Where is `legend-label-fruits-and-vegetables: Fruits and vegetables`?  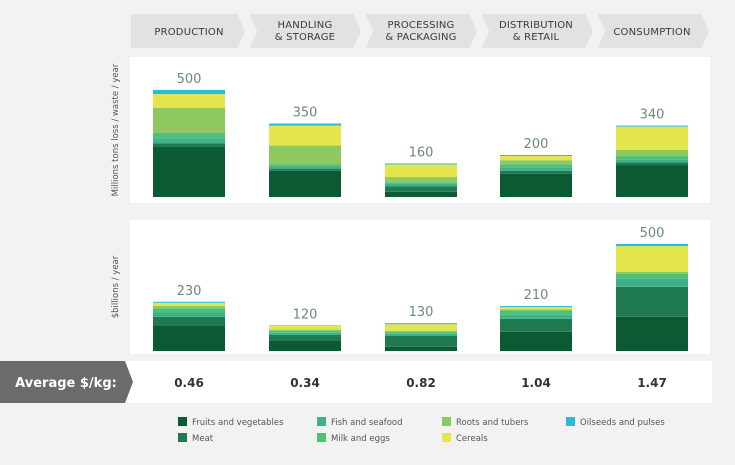
legend-label-fruits-and-vegetables: Fruits and vegetables is located at coordinates (238, 423).